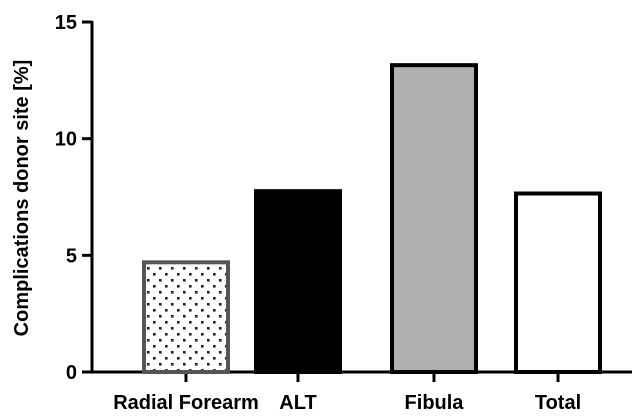 The height and width of the screenshot is (418, 638). What do you see at coordinates (297, 403) in the screenshot?
I see `x-tick-label: ALT` at bounding box center [297, 403].